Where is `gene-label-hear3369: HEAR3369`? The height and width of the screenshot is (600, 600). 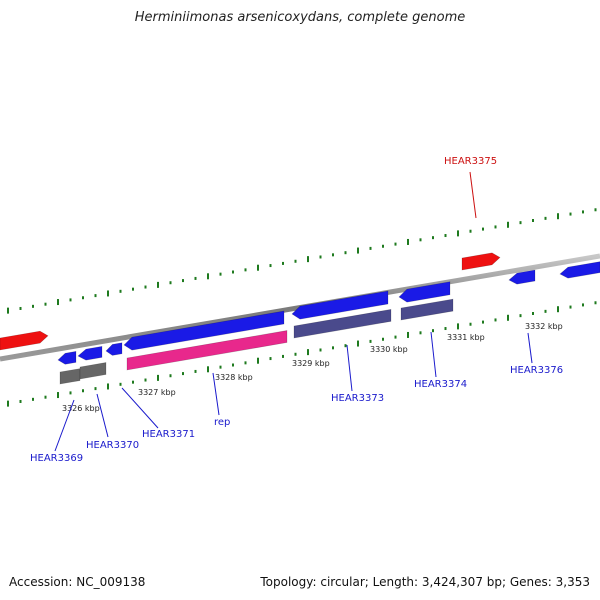 gene-label-hear3369: HEAR3369 is located at coordinates (56, 458).